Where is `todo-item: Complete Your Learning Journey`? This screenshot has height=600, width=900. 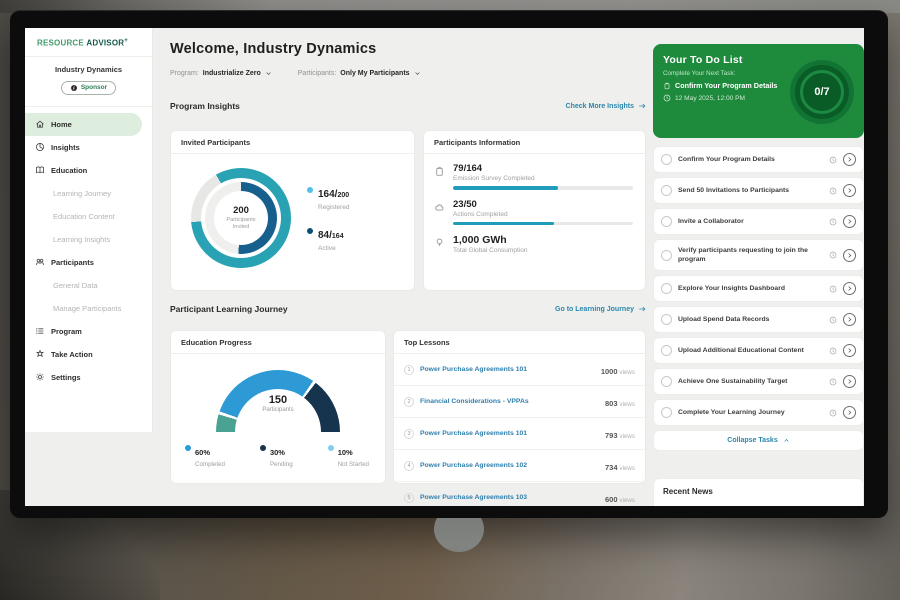
todo-item: Complete Your Learning Journey is located at coordinates (758, 413).